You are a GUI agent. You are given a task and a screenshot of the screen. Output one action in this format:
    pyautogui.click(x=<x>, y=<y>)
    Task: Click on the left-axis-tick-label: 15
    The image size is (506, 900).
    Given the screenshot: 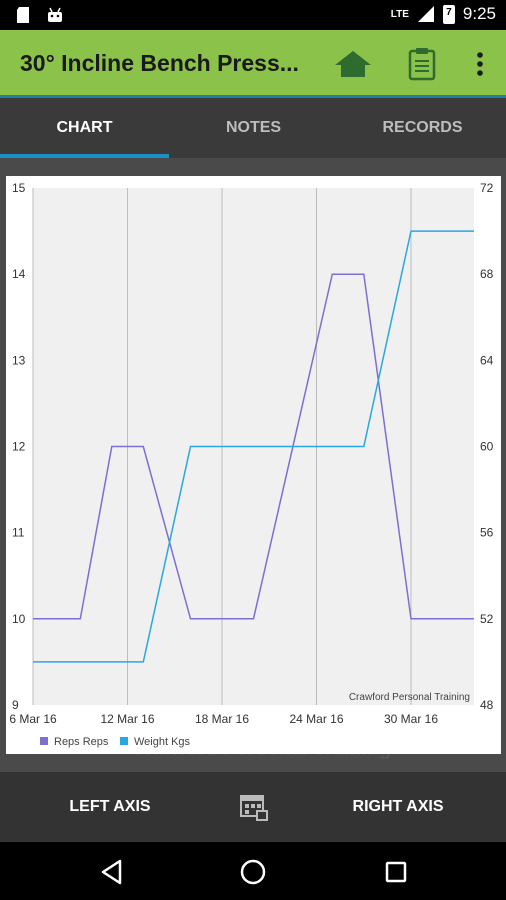 What is the action you would take?
    pyautogui.click(x=19, y=188)
    